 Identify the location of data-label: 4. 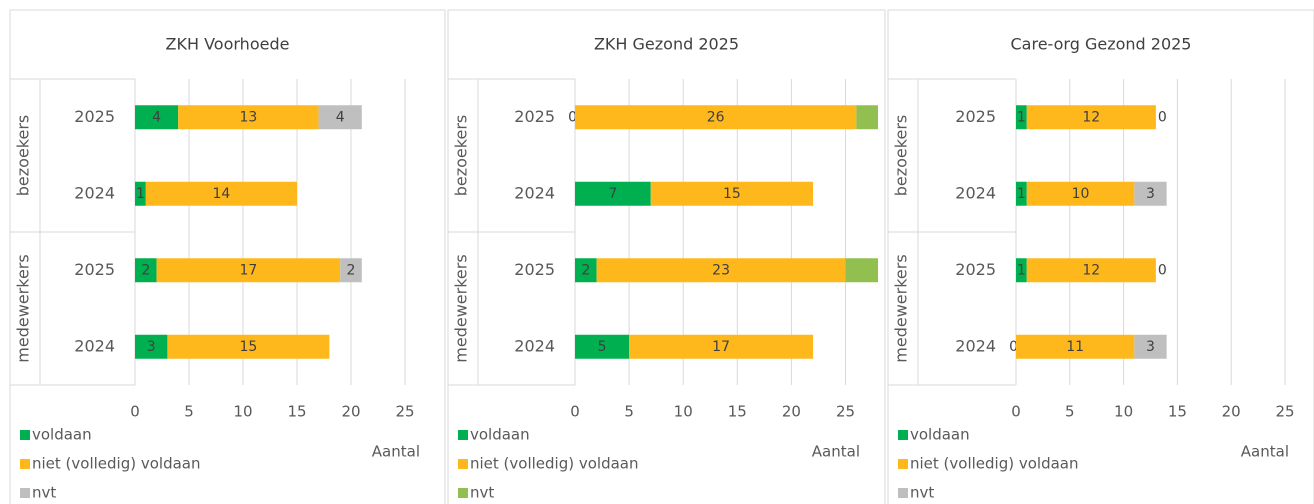
(340, 117).